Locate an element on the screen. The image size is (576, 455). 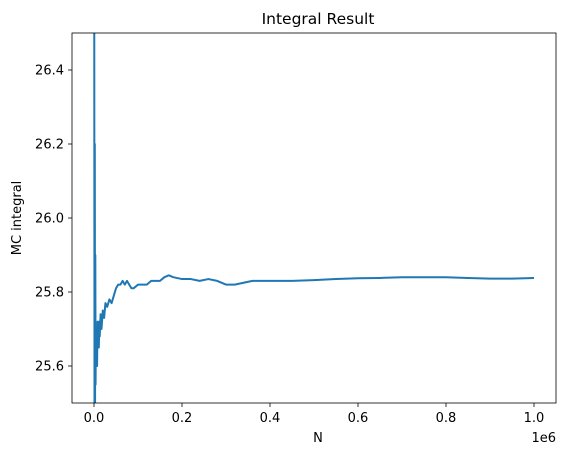
x-axis-label: N is located at coordinates (318, 438).